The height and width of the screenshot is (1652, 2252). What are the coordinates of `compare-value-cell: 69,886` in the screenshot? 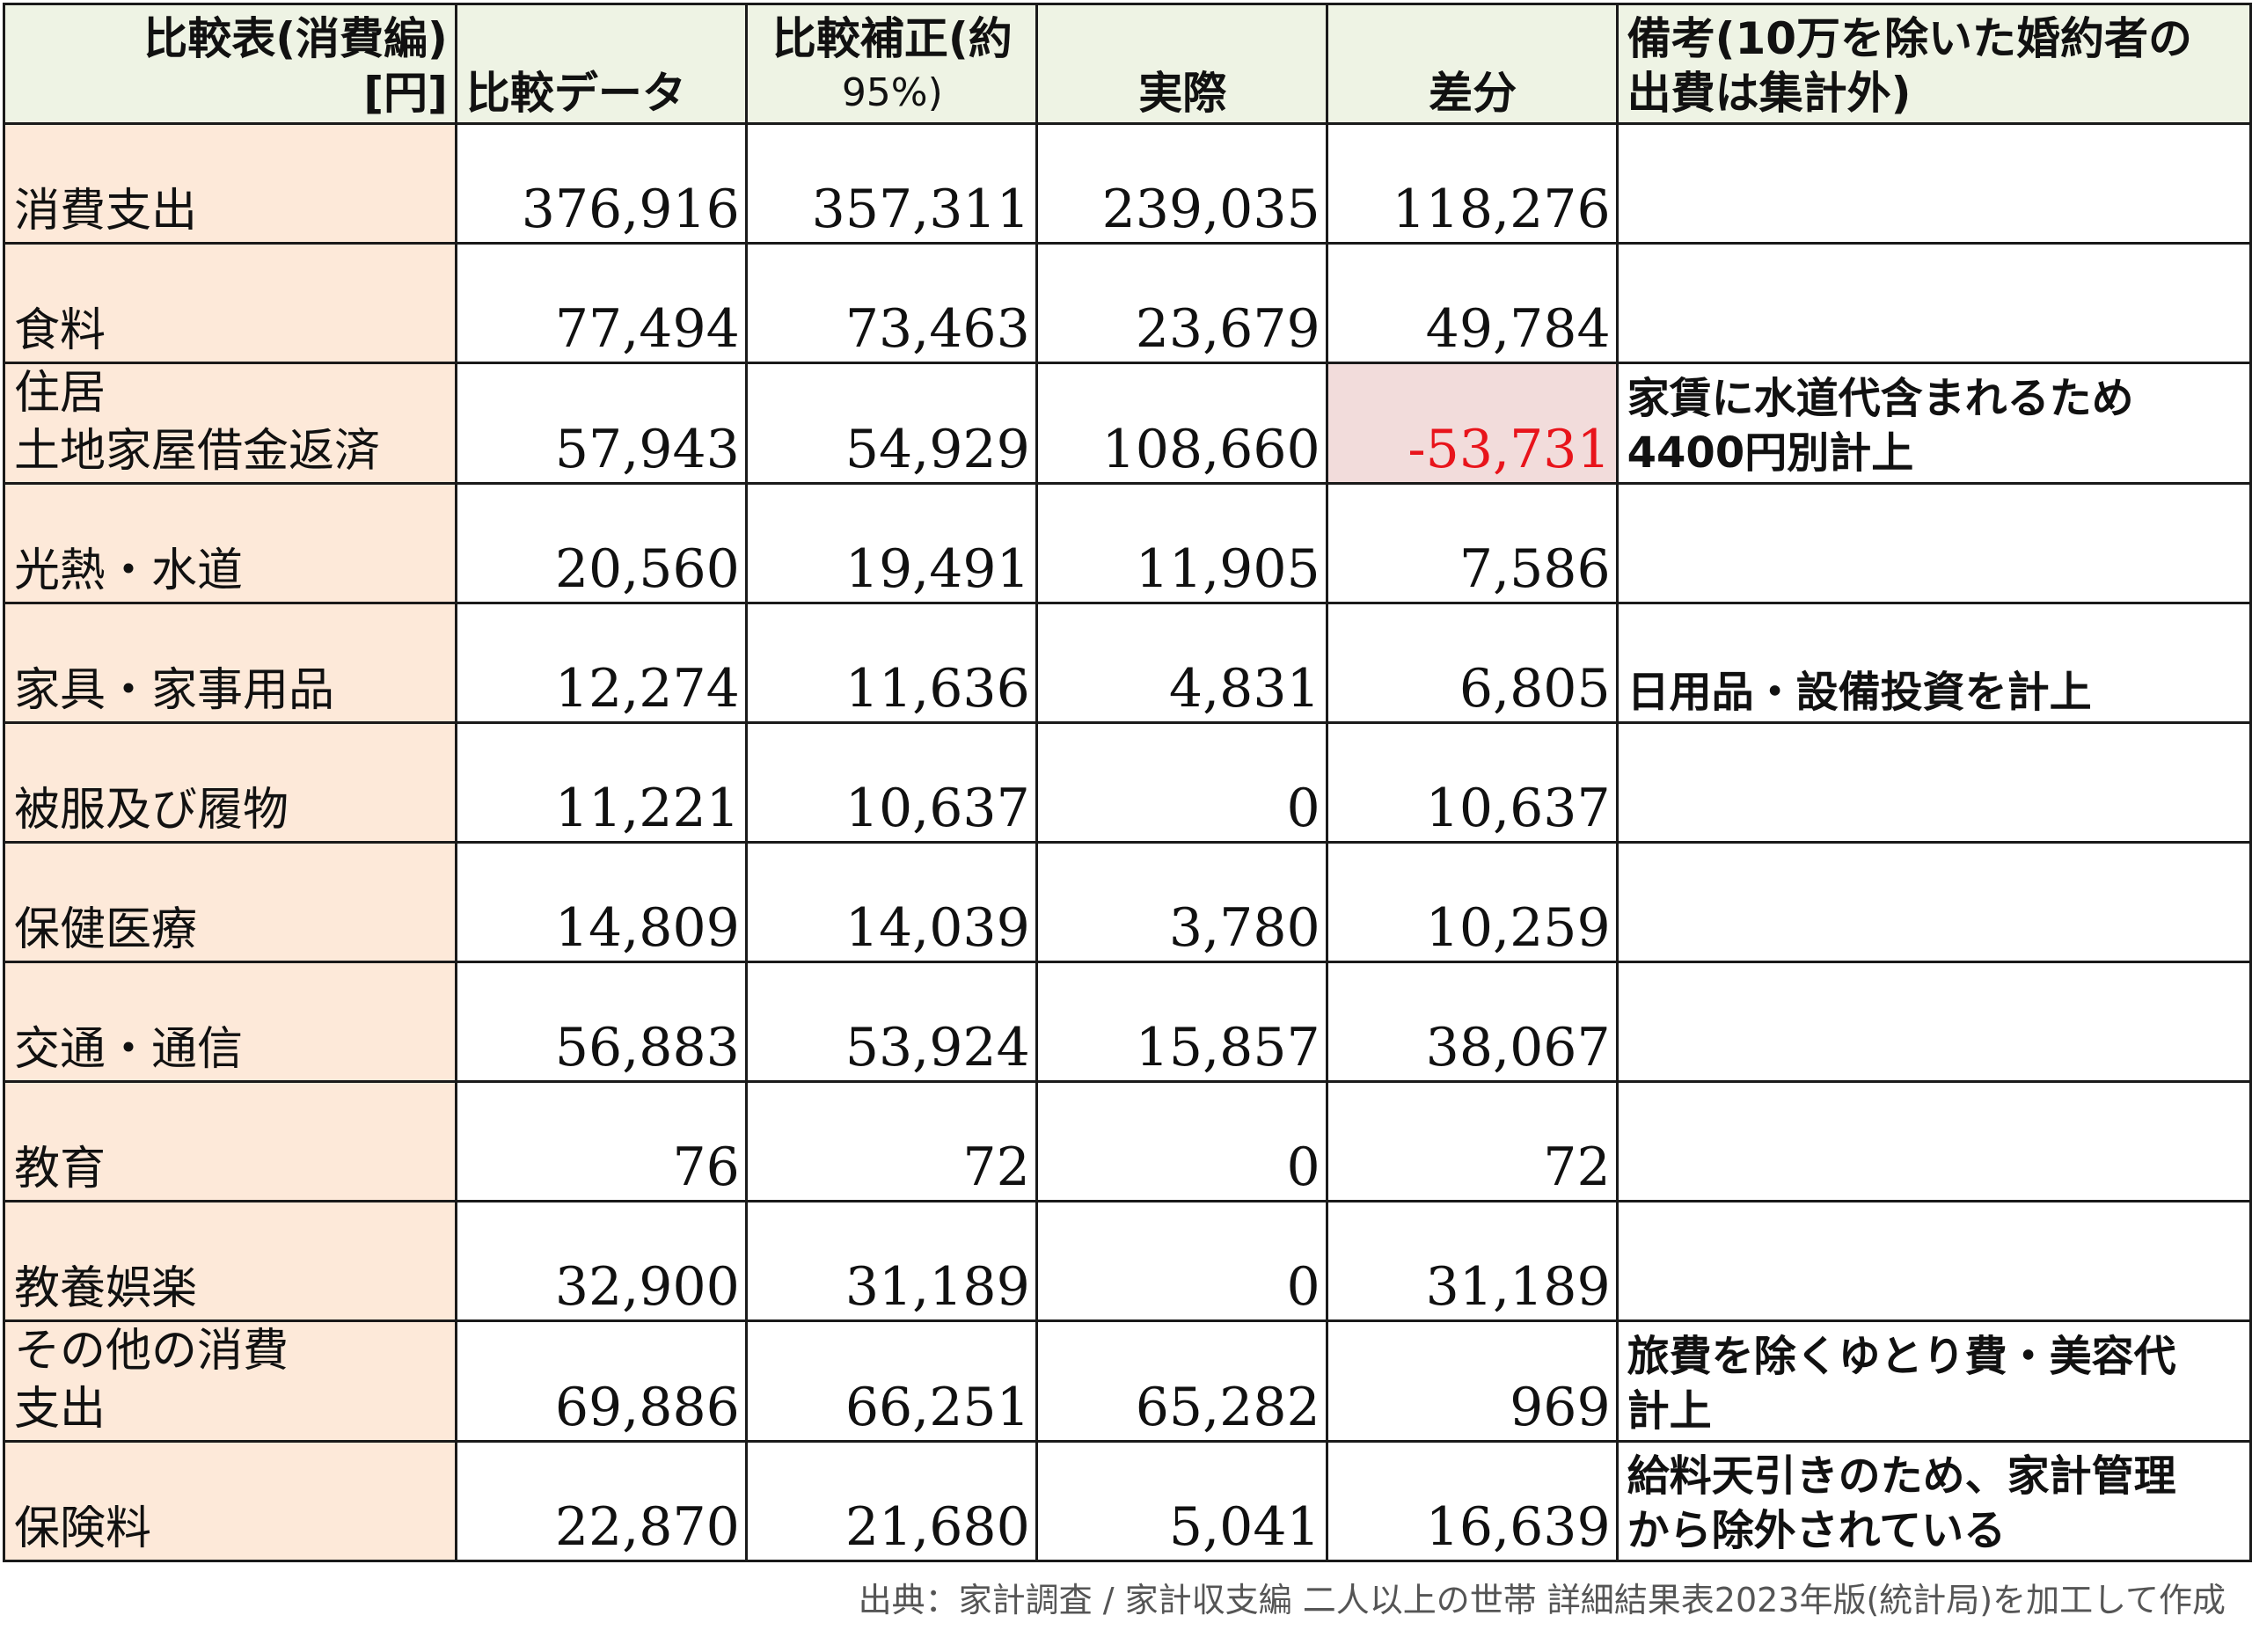 It's located at (601, 1381).